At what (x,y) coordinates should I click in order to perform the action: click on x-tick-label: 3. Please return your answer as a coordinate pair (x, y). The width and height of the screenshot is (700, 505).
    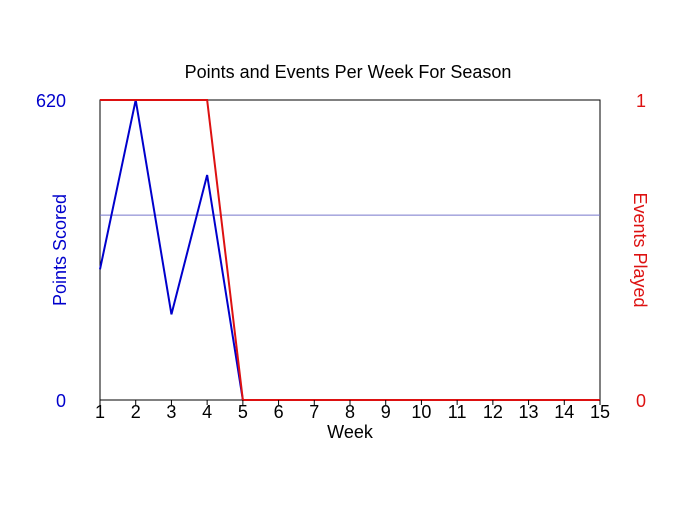
    Looking at the image, I should click on (171, 412).